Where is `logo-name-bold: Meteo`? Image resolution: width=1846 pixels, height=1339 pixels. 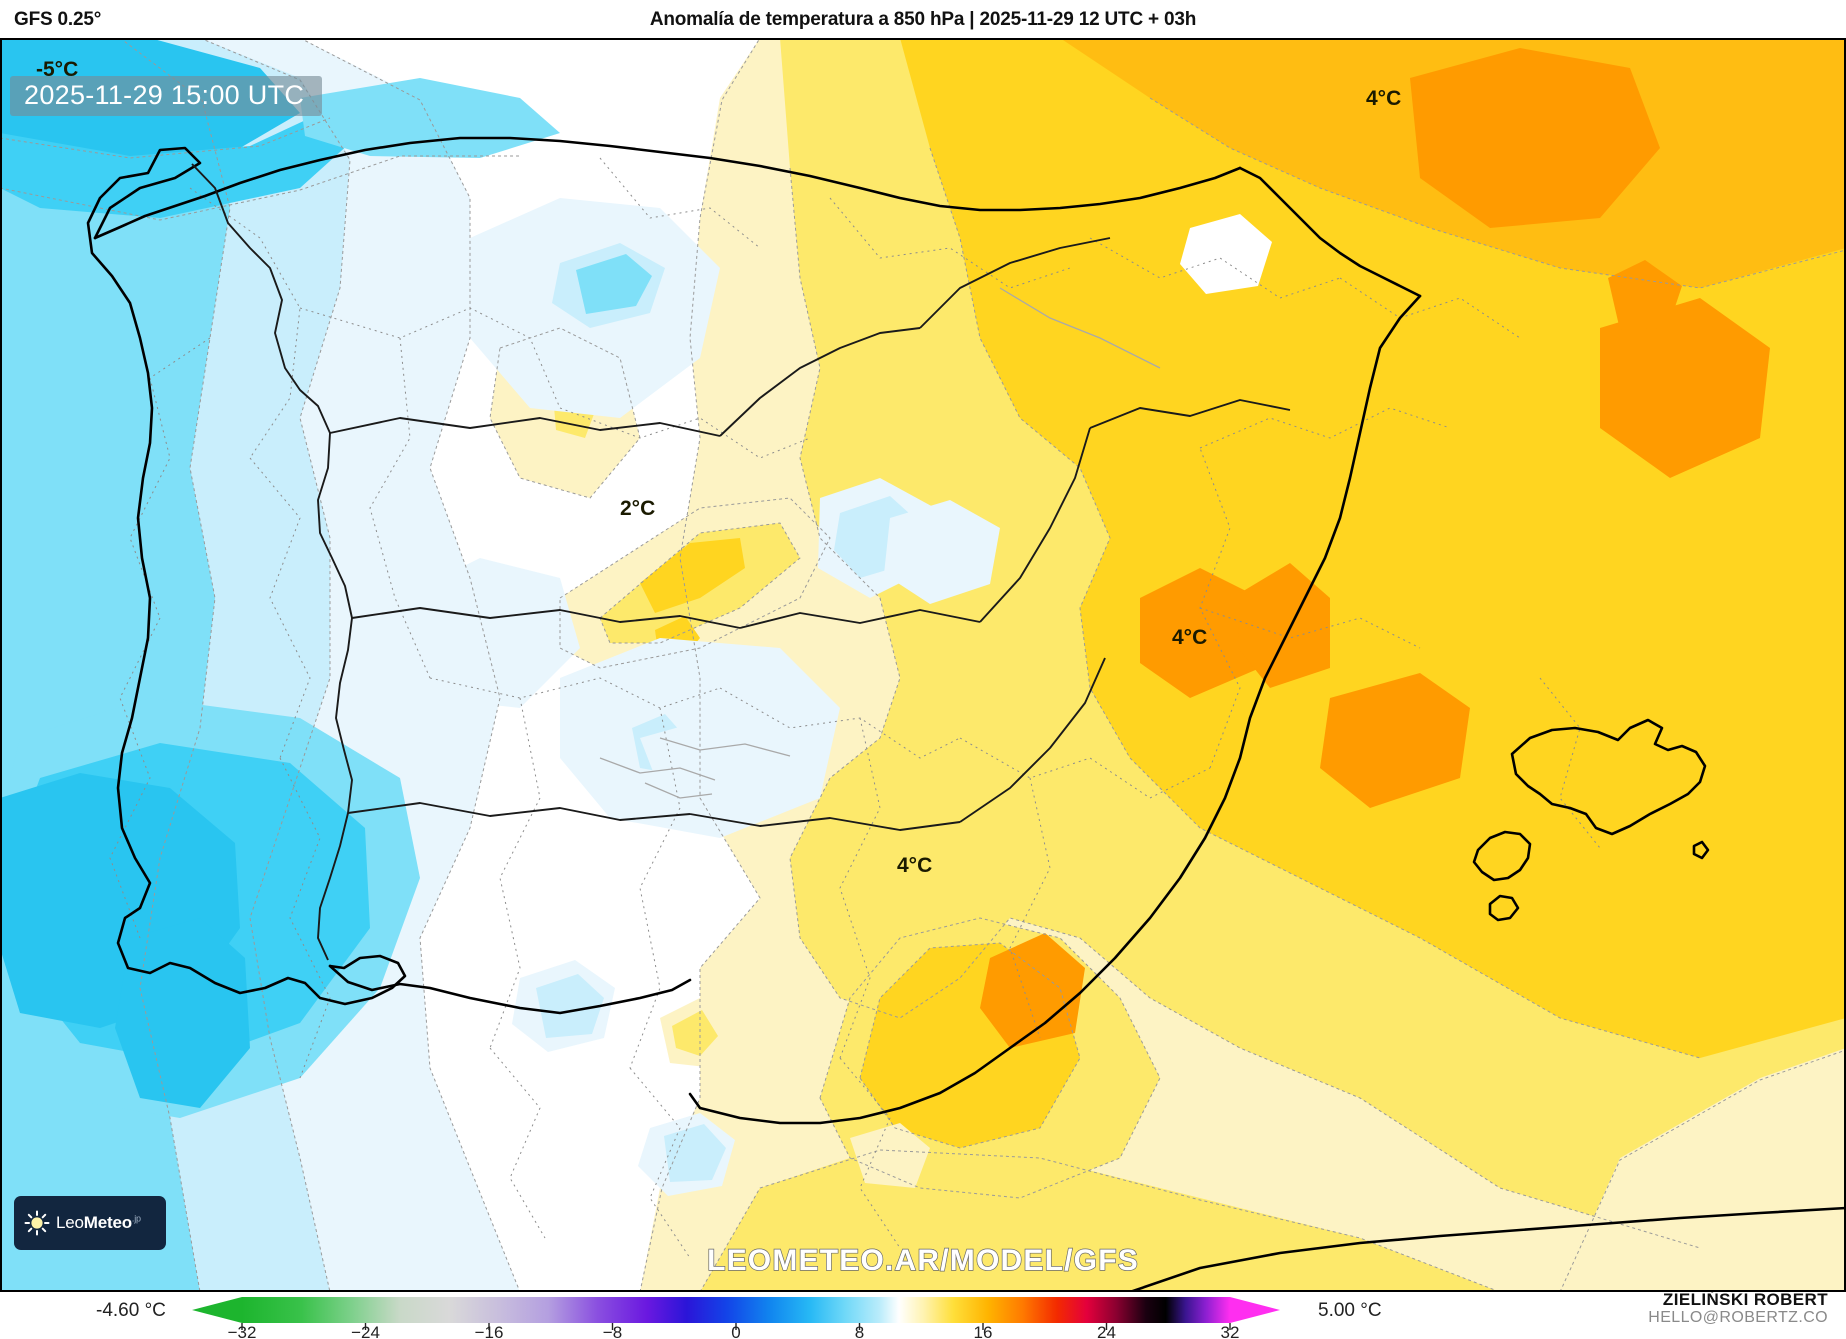
logo-name-bold: Meteo is located at coordinates (107, 1222).